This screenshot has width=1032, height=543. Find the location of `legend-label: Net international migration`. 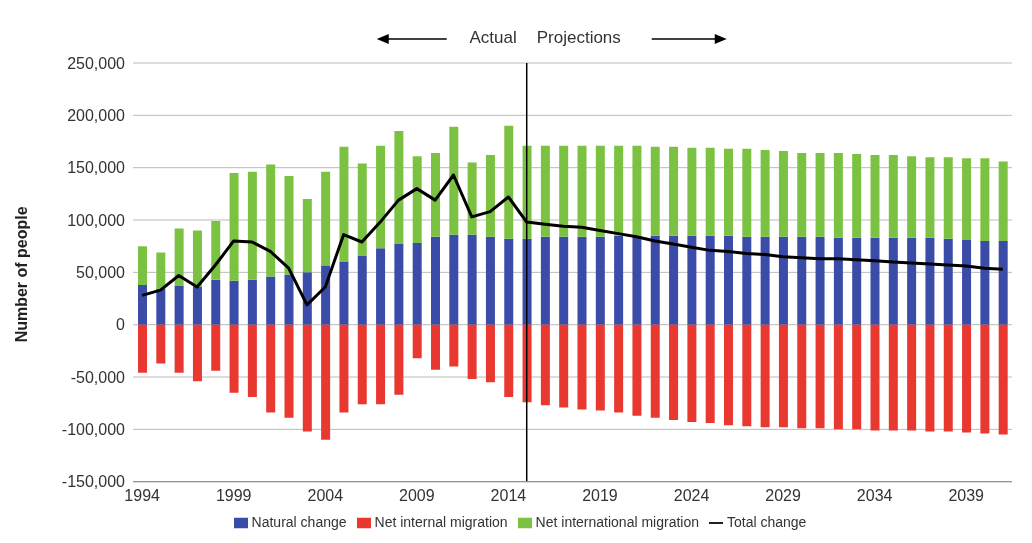

legend-label: Net international migration is located at coordinates (617, 521).